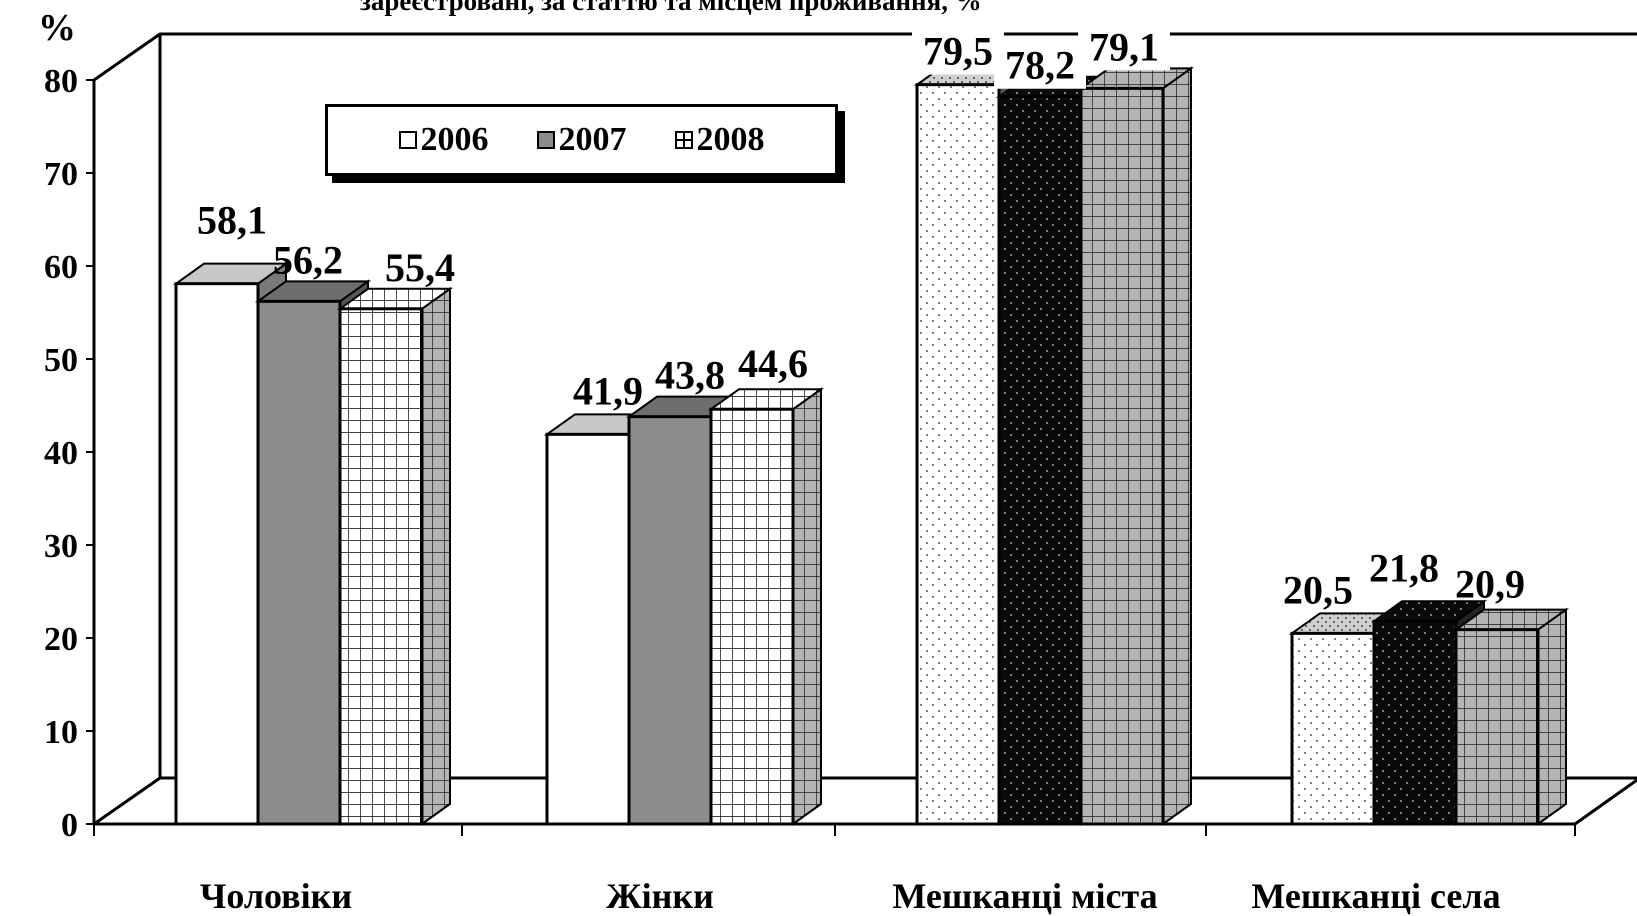  Describe the element at coordinates (1490, 584) in the screenshot. I see `data-label-2008-4: 20,9` at that location.